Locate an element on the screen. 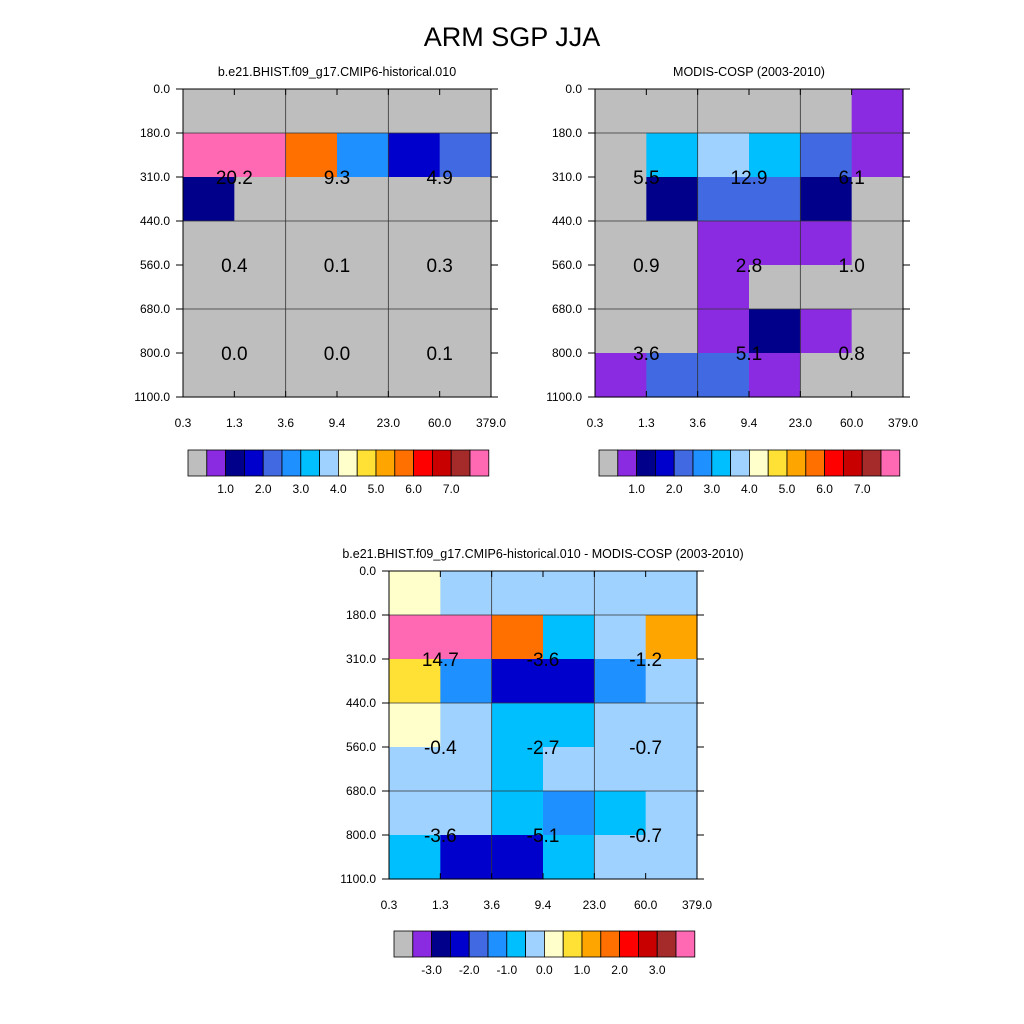 This screenshot has height=1024, width=1024. colorbar-label: 2.0 is located at coordinates (674, 489).